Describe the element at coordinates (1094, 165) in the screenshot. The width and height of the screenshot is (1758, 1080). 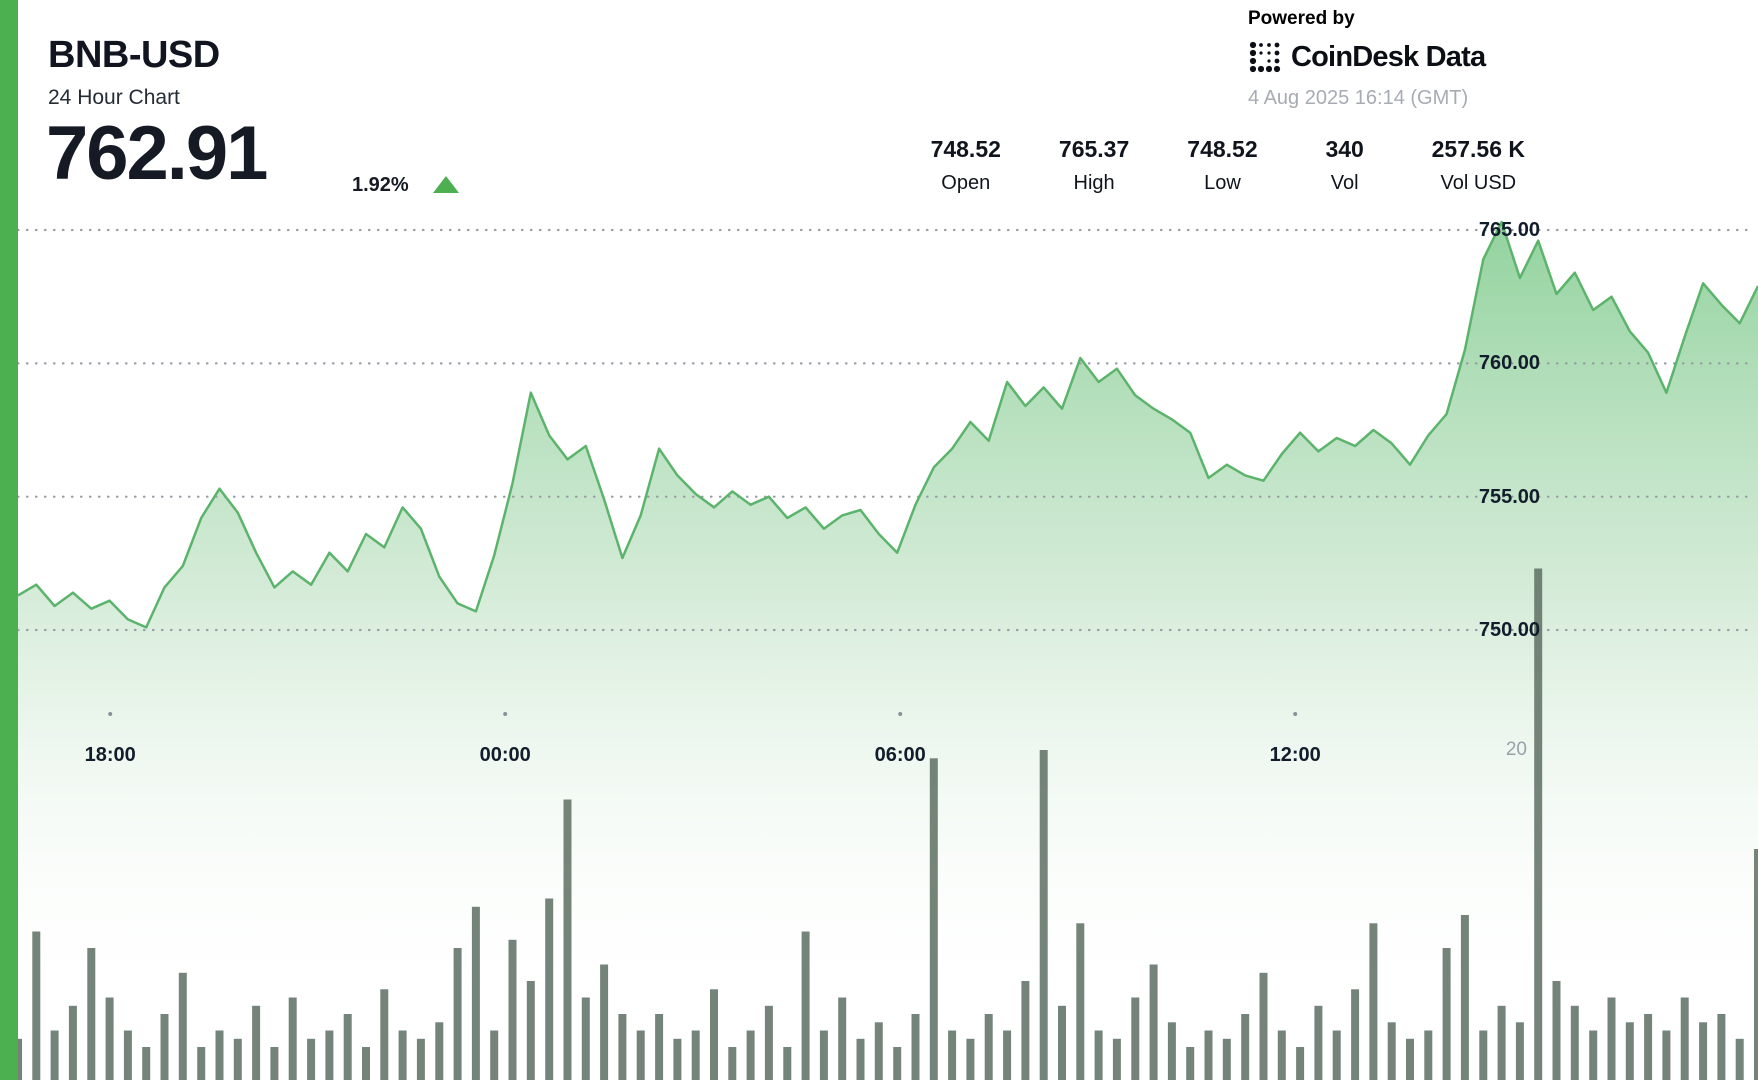
I see `stat-high: 765.37 High` at that location.